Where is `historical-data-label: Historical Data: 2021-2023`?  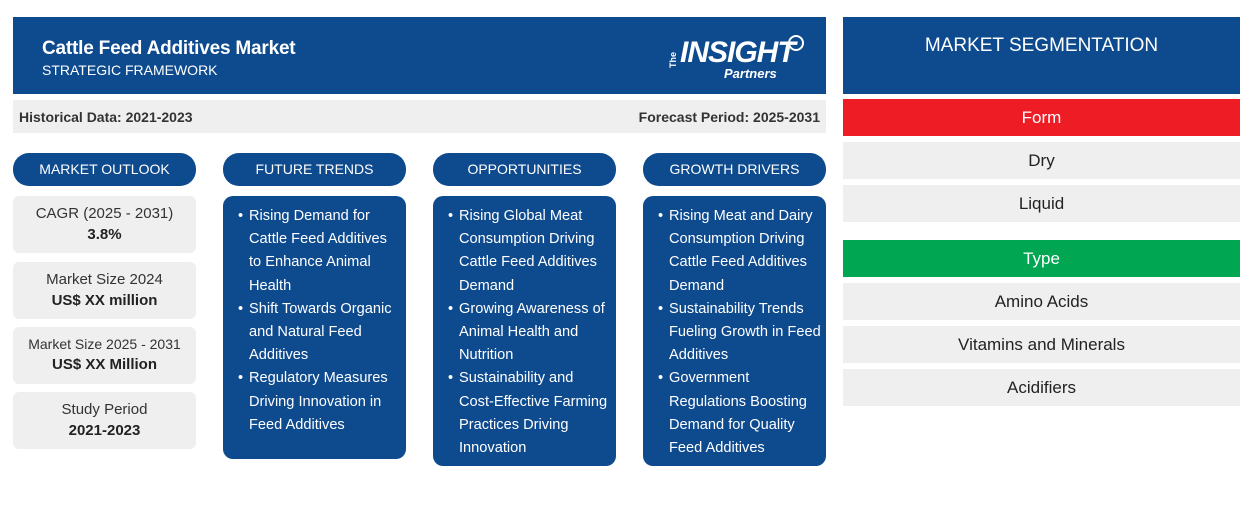 historical-data-label: Historical Data: 2021-2023 is located at coordinates (106, 117).